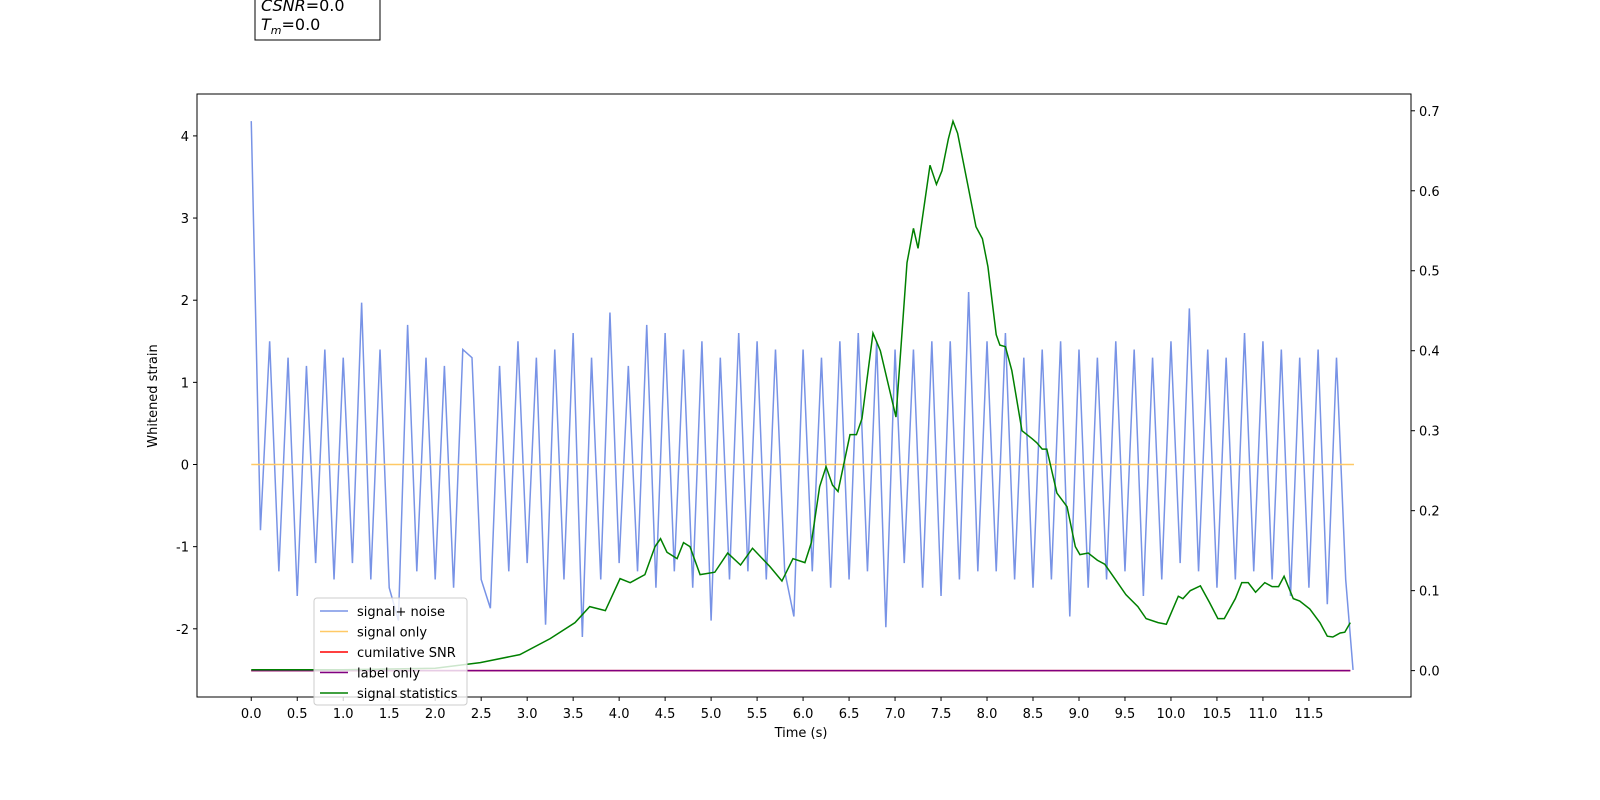 The image size is (1600, 800). What do you see at coordinates (185, 466) in the screenshot?
I see `y-tick-label: 0` at bounding box center [185, 466].